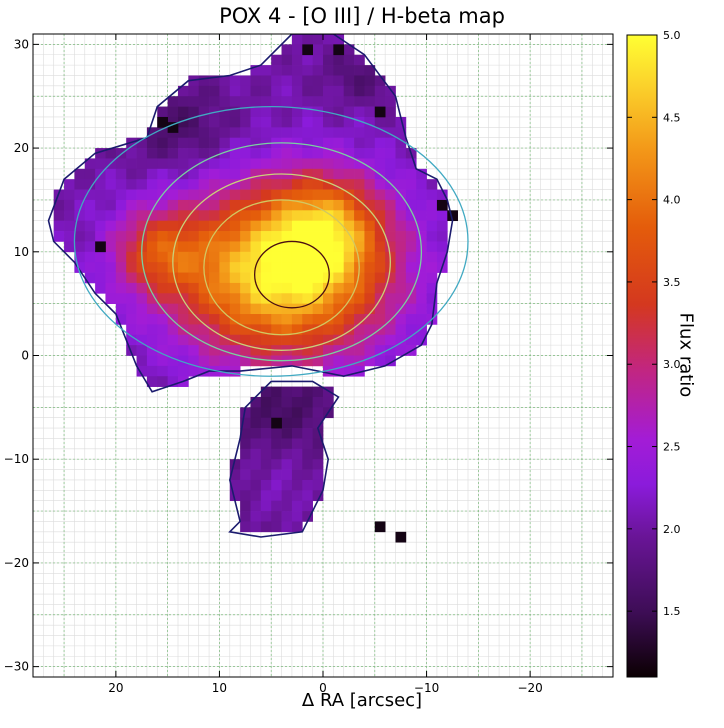 The image size is (724, 728). What do you see at coordinates (100, 247) in the screenshot?
I see `map-pixel-dark` at bounding box center [100, 247].